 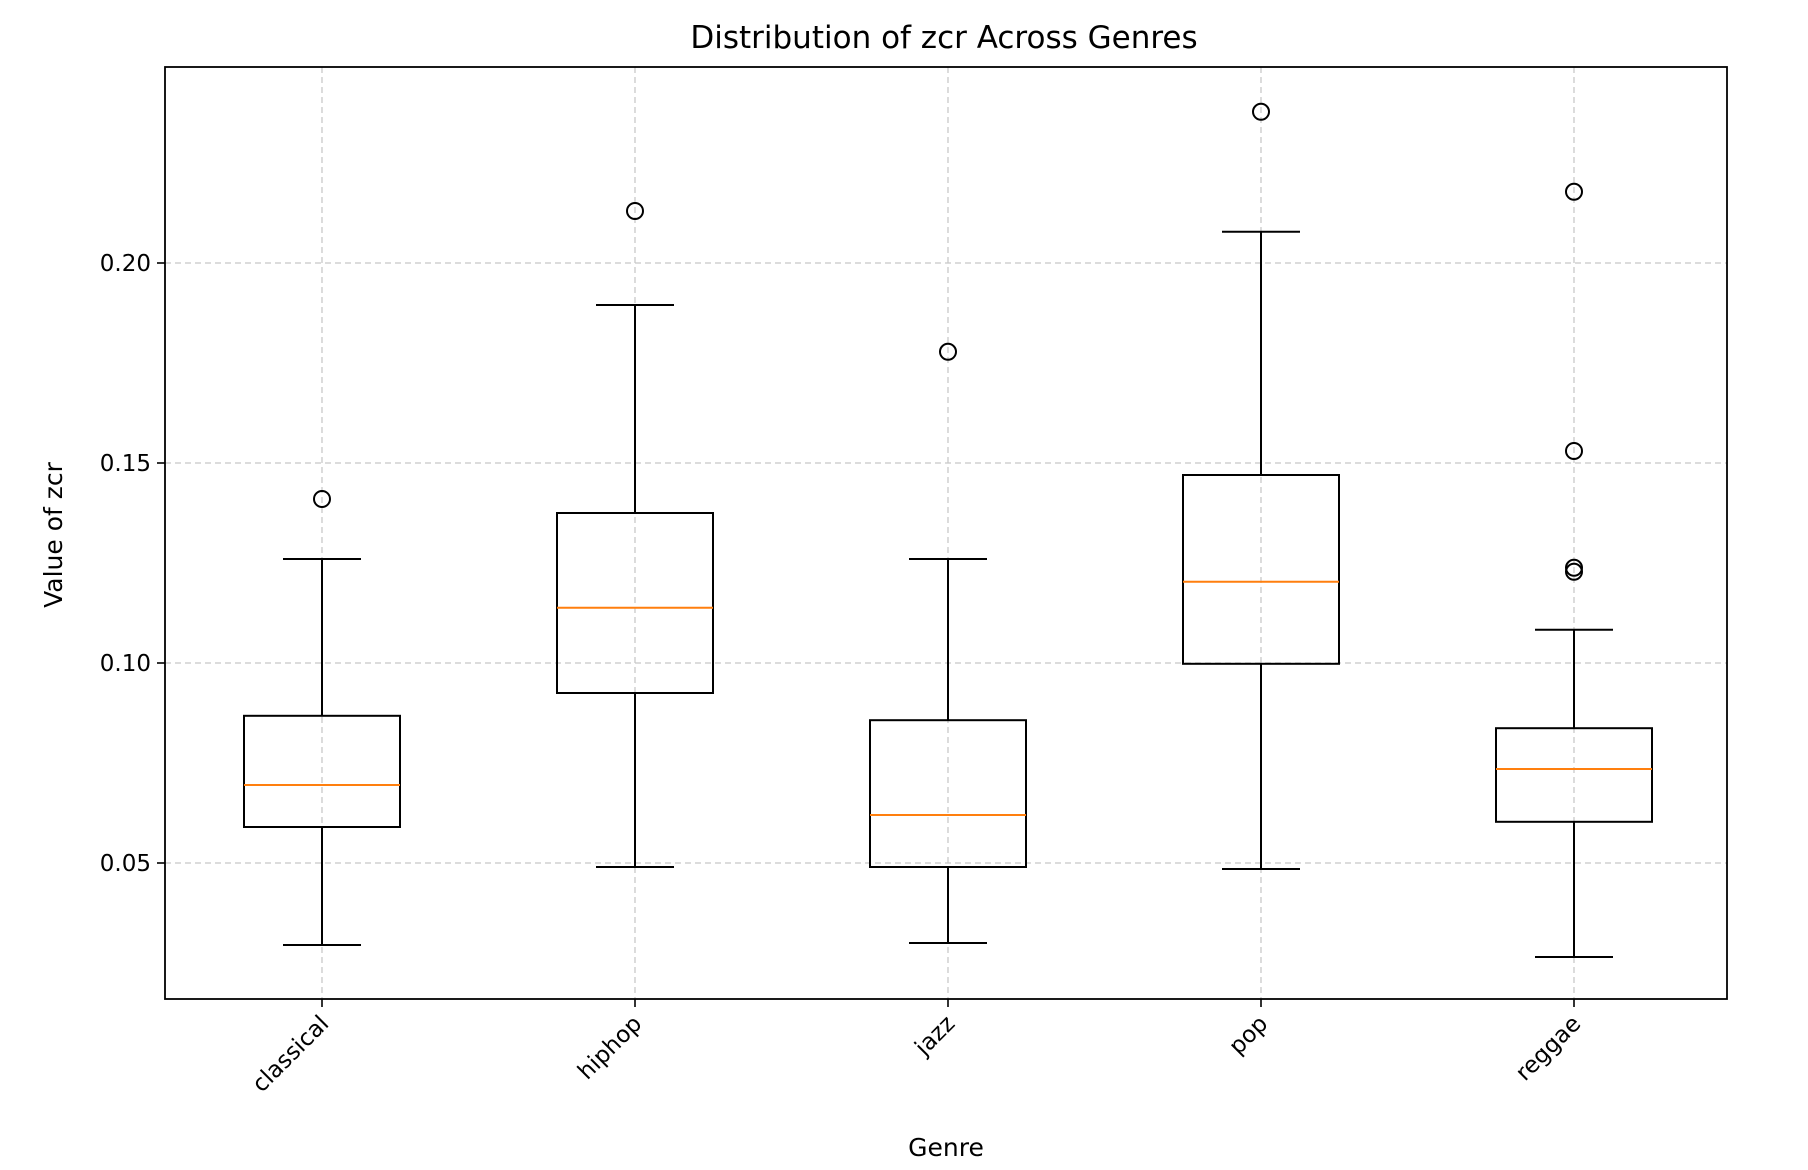 What do you see at coordinates (1248, 1035) in the screenshot?
I see `x-tick-label: pop` at bounding box center [1248, 1035].